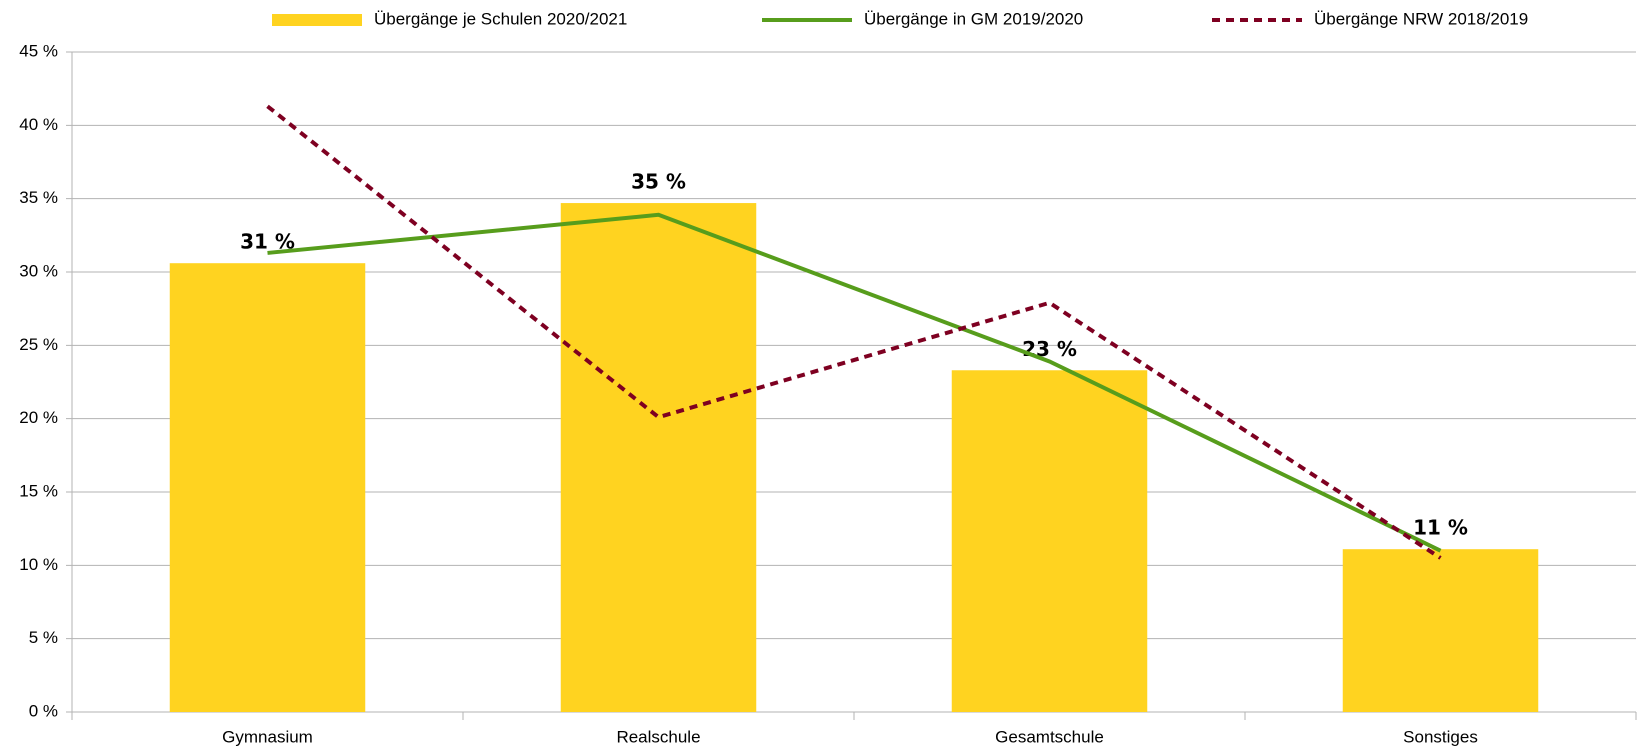  I want to click on y-tick-label: 30 %, so click(38, 270).